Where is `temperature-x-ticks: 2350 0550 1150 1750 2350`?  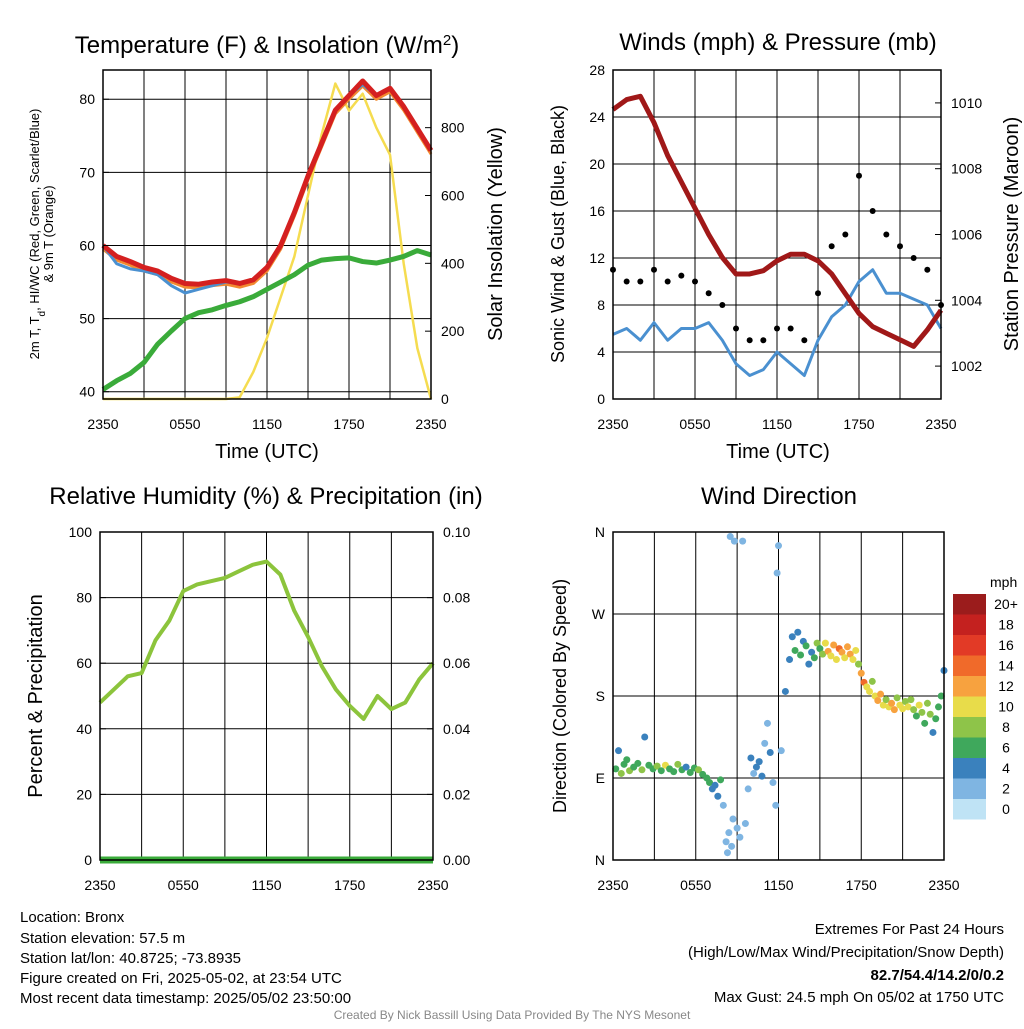 temperature-x-ticks: 2350 0550 1150 1750 2350 is located at coordinates (266, 424).